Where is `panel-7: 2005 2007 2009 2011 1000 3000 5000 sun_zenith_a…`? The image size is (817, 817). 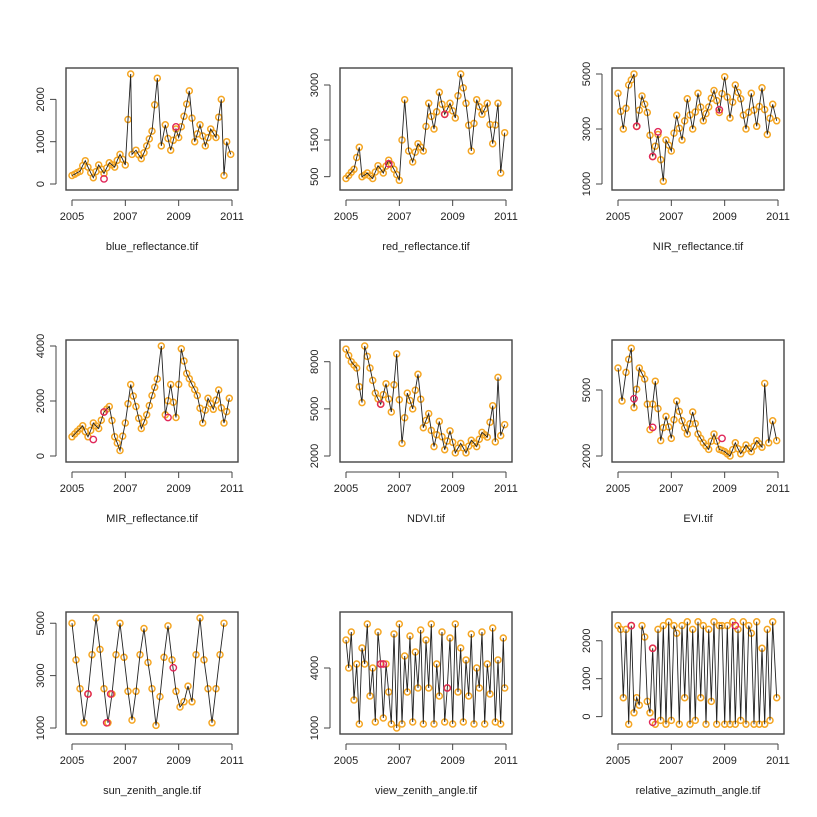
panel-7: 2005 2007 2009 2011 1000 3000 5000 sun_zenith_a… is located at coordinates (139, 704).